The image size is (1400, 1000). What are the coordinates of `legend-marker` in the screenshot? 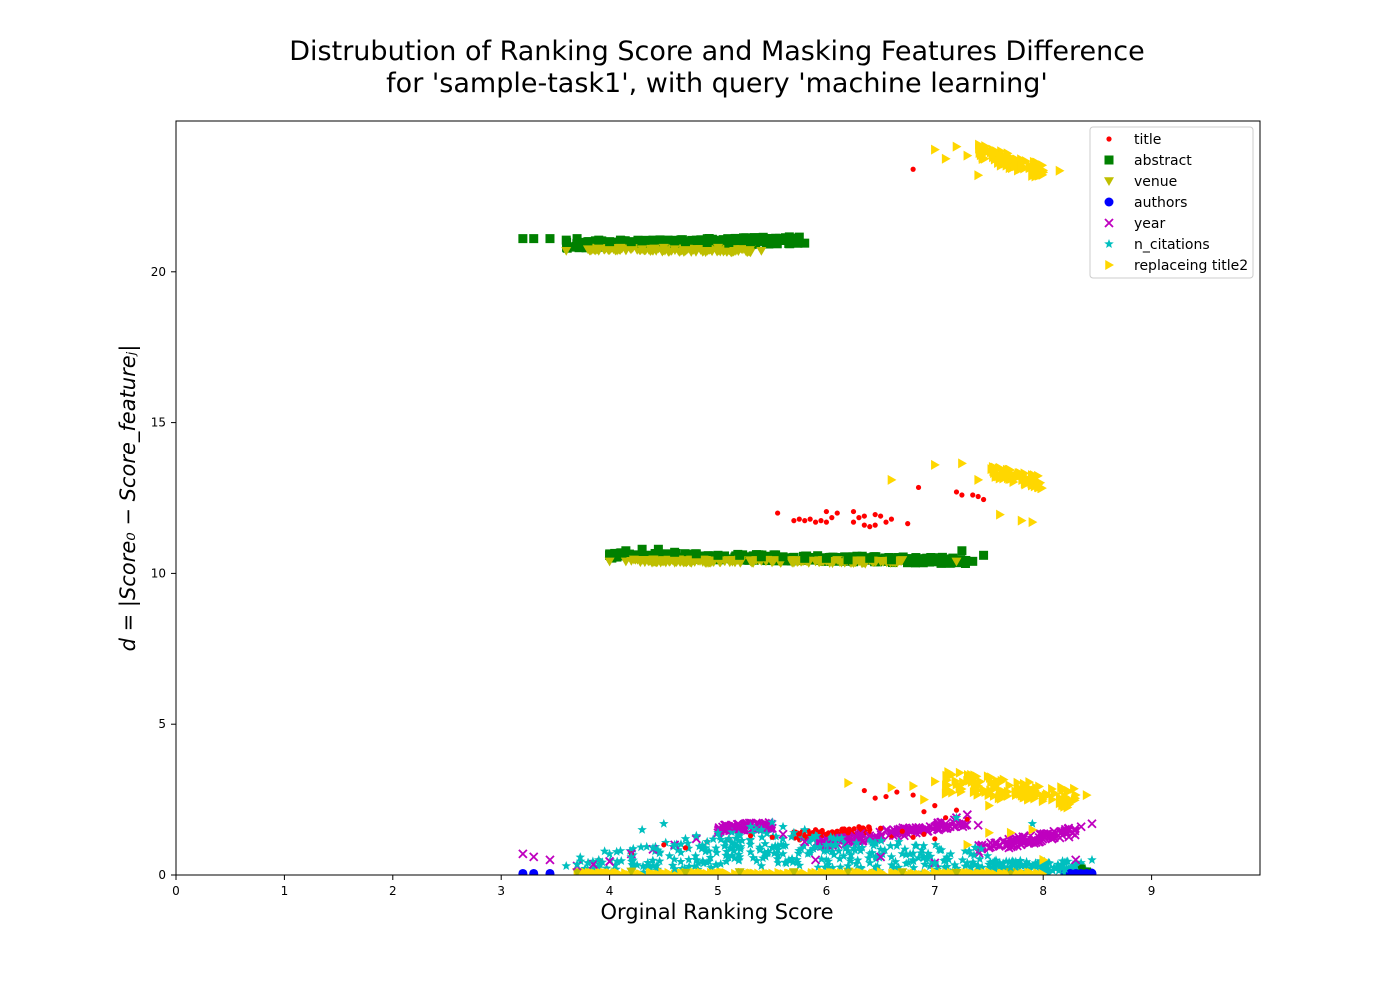 It's located at (1109, 223).